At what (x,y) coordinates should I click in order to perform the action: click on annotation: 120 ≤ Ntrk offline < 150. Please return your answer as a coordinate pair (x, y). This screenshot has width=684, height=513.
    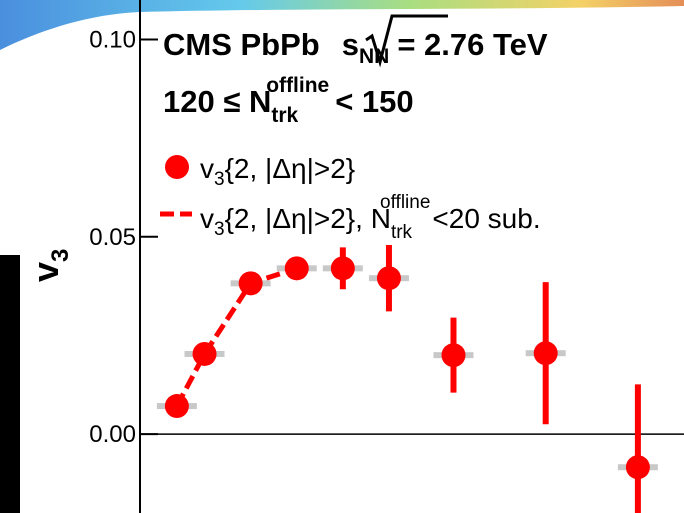
    Looking at the image, I should click on (288, 100).